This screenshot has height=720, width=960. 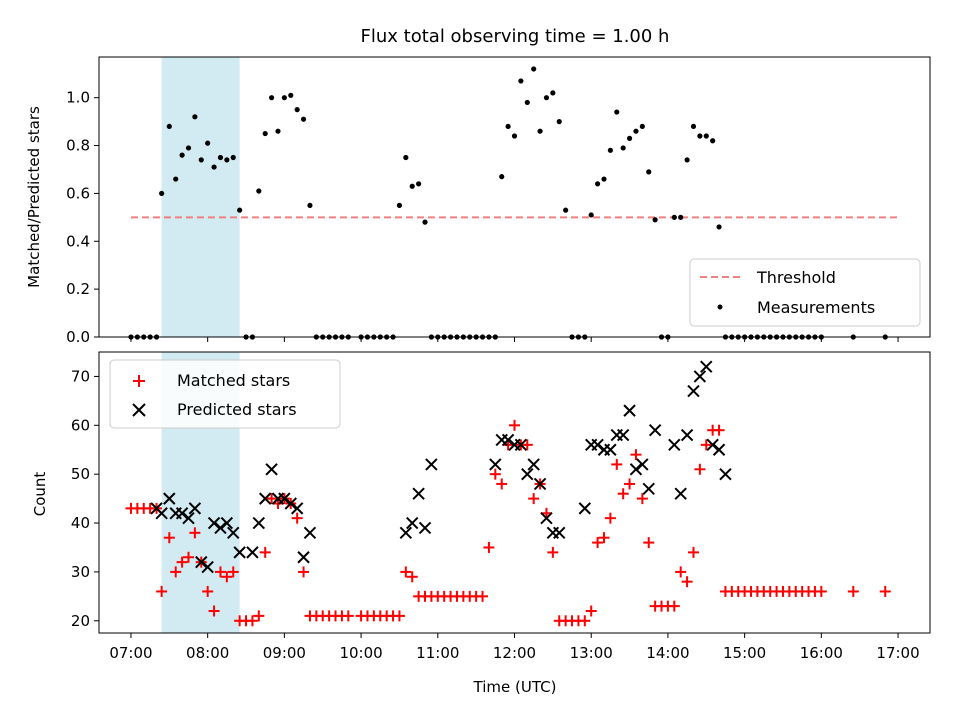 I want to click on bottom-x-tick-label: 16:00, so click(x=821, y=653).